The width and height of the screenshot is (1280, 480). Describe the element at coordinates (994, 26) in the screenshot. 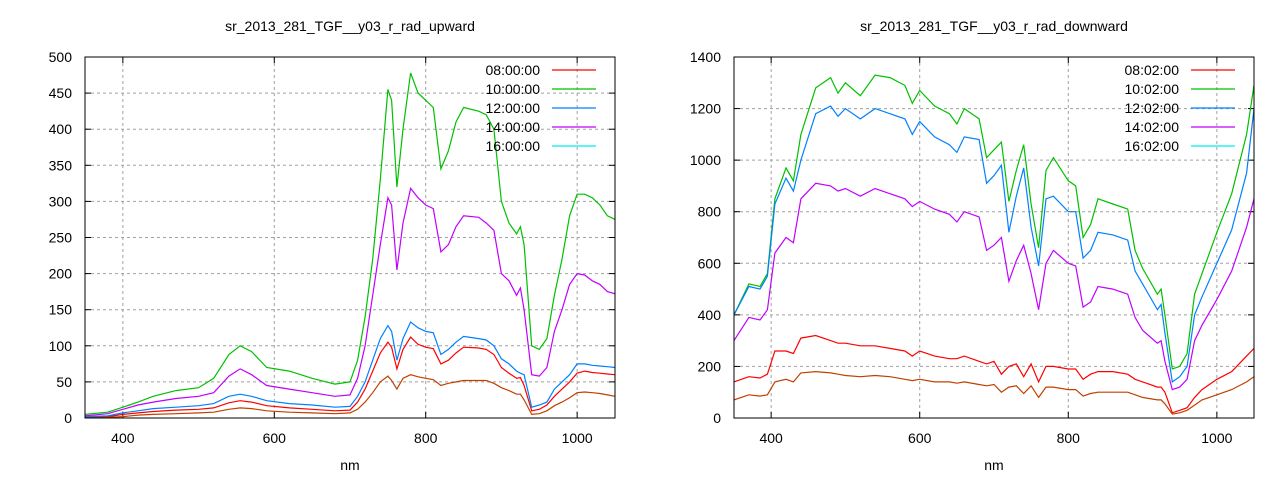

I see `chart-title: sr_2013_281_TGF__y03_r_rad_downward` at that location.